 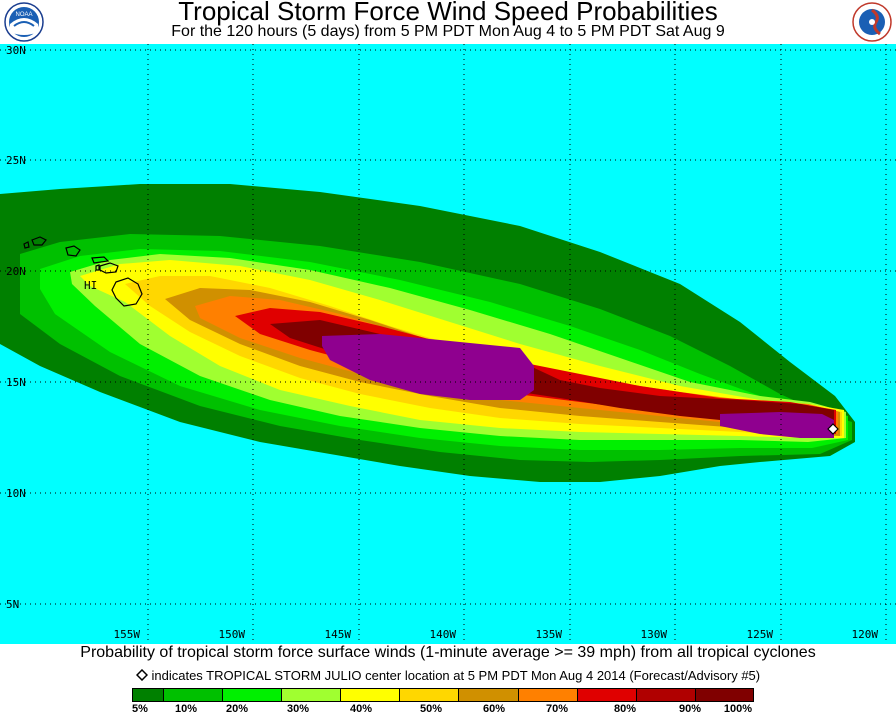 I want to click on legend-label: 50%, so click(x=431, y=709).